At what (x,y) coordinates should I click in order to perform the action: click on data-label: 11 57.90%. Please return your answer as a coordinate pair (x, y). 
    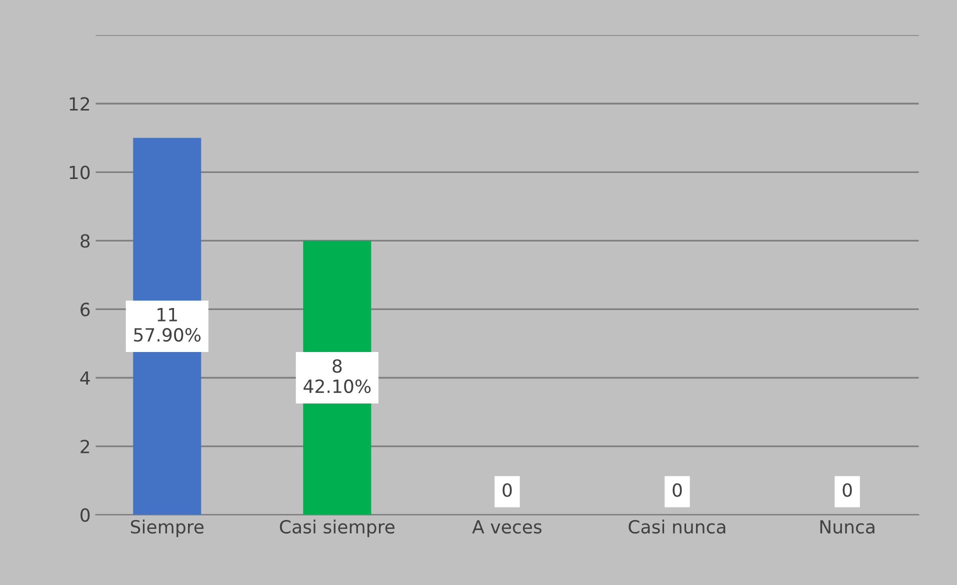
    Looking at the image, I should click on (167, 325).